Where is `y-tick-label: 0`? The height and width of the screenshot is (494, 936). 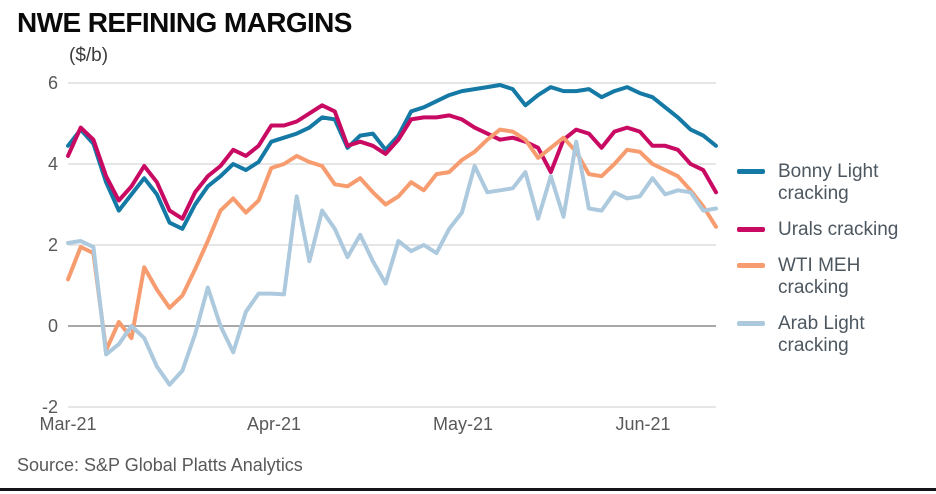
y-tick-label: 0 is located at coordinates (52, 326).